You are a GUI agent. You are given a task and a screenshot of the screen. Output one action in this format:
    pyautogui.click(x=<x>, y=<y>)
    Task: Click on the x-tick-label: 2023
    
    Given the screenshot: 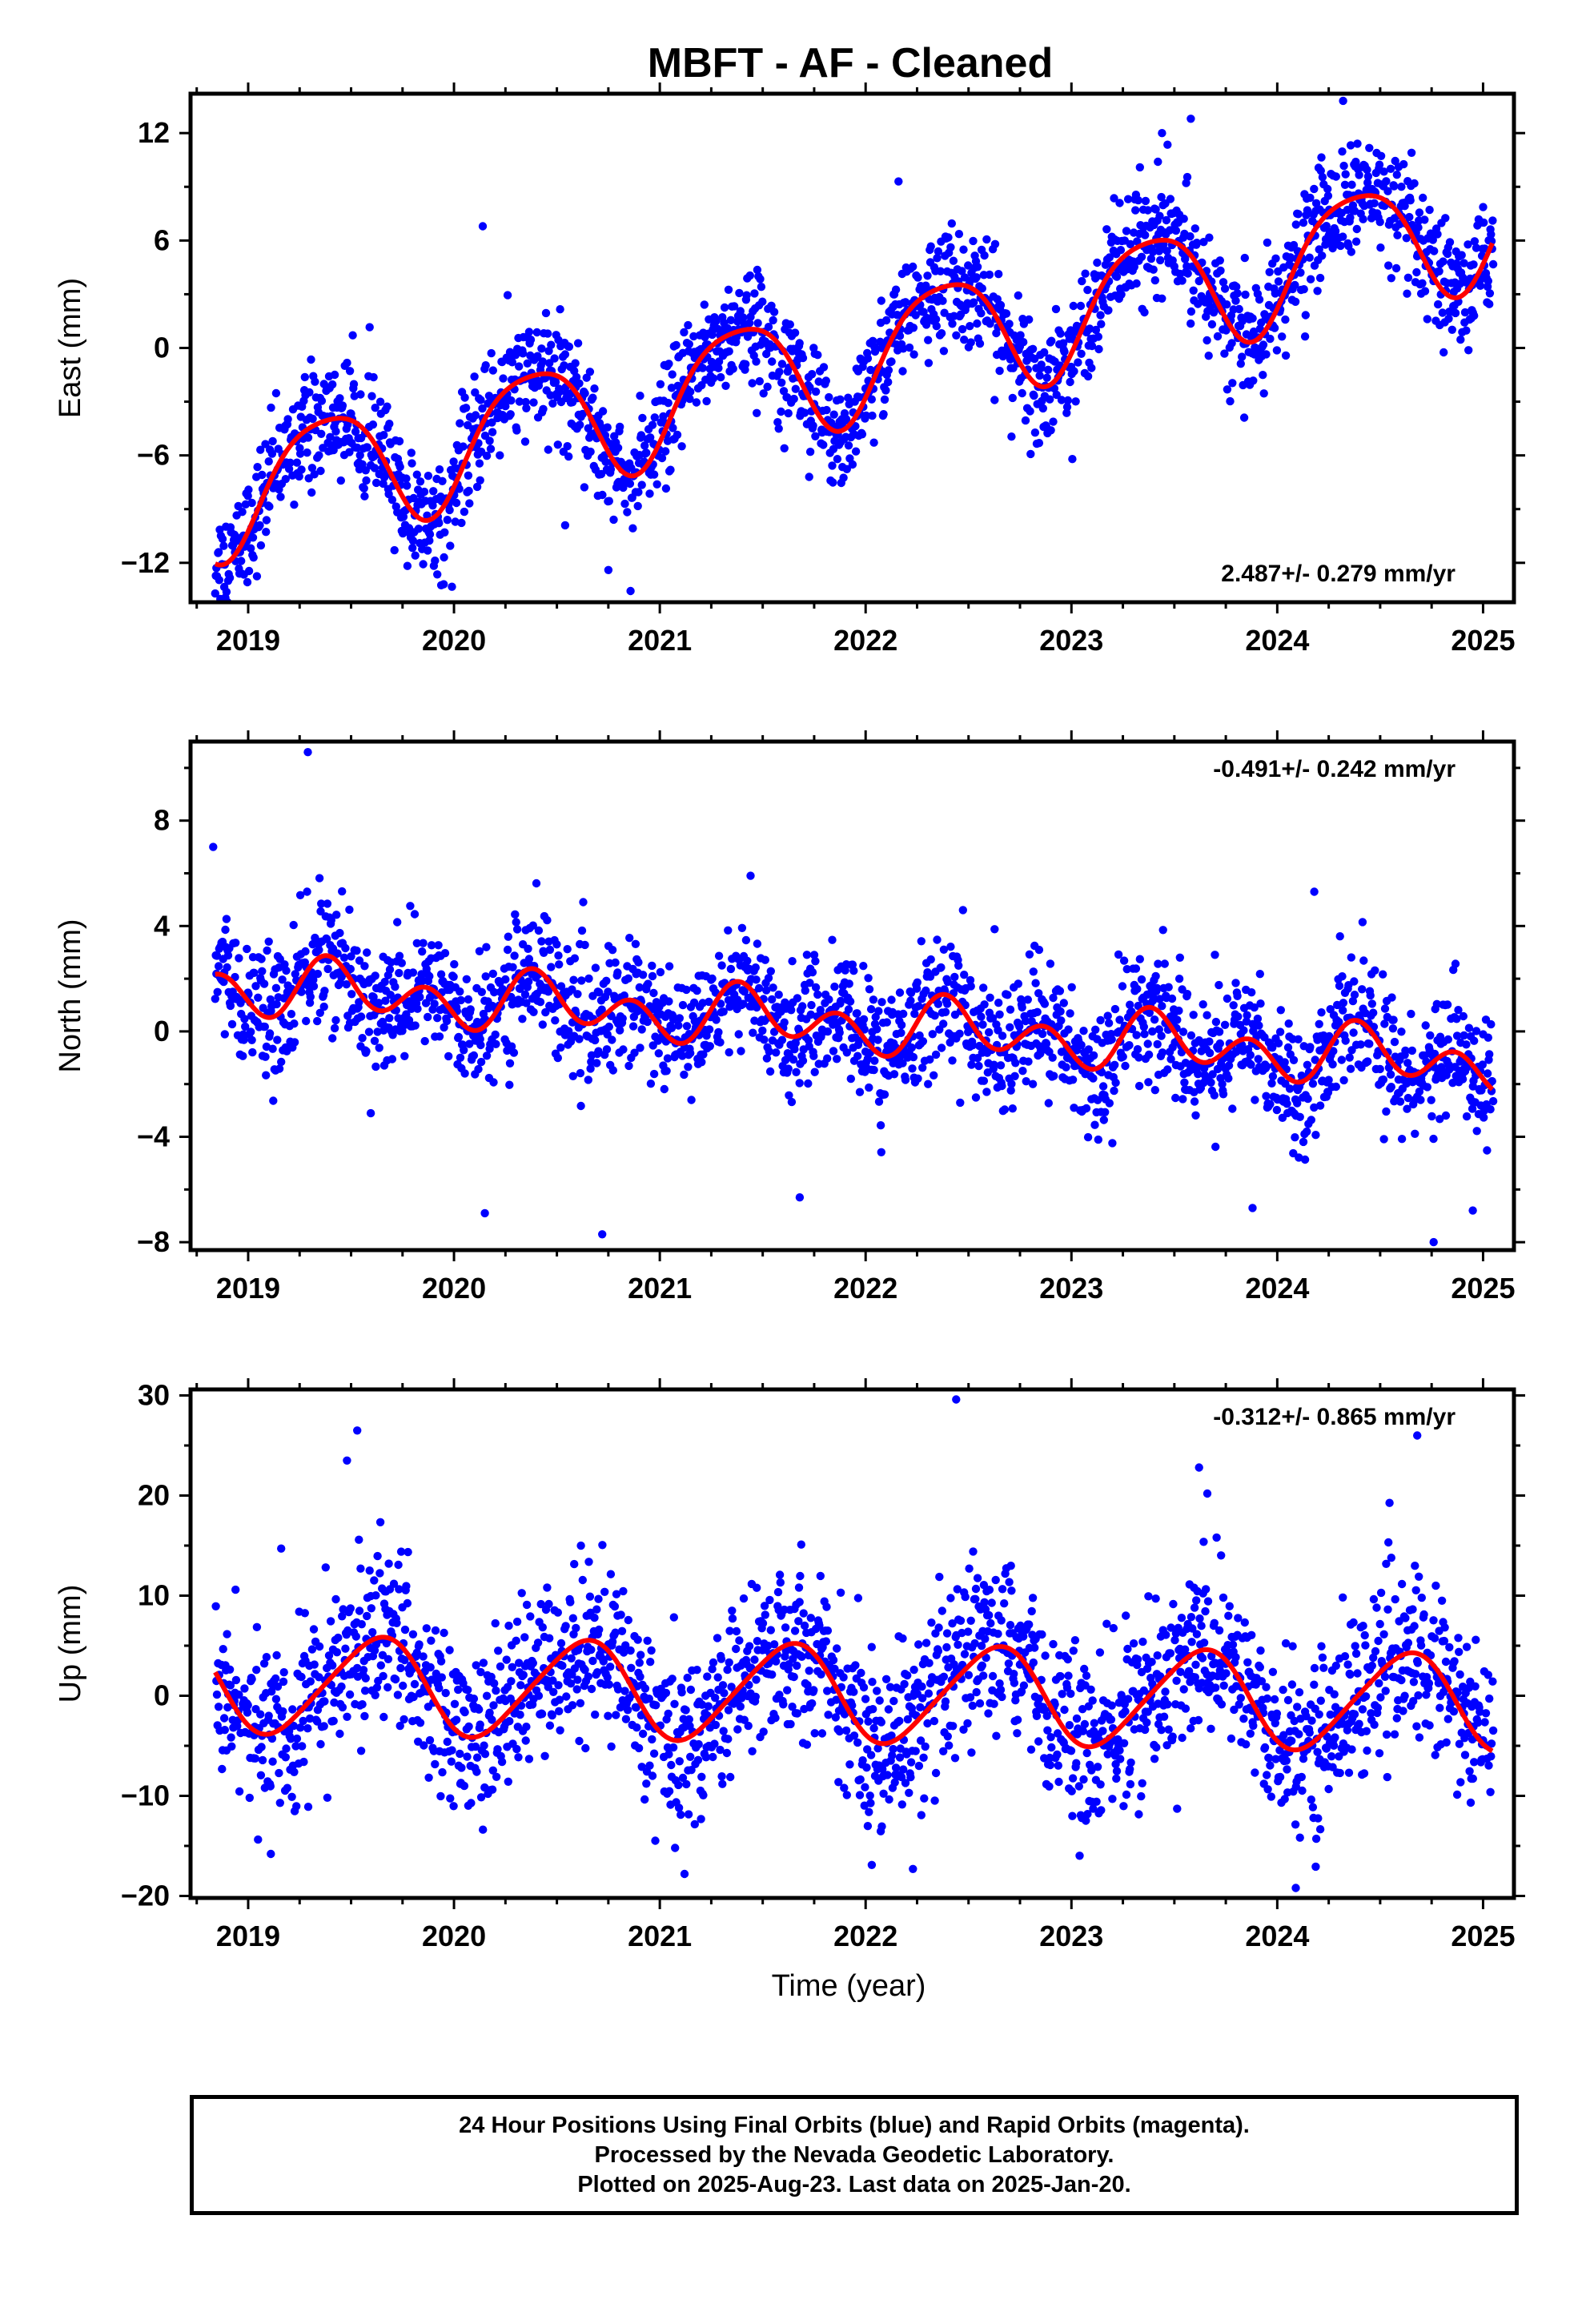 What is the action you would take?
    pyautogui.click(x=1071, y=640)
    